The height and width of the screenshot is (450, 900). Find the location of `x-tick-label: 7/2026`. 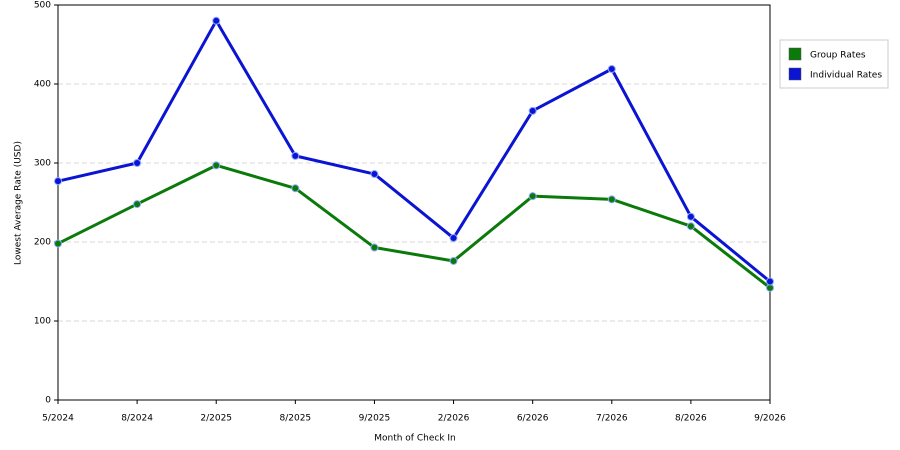

x-tick-label: 7/2026 is located at coordinates (612, 419).